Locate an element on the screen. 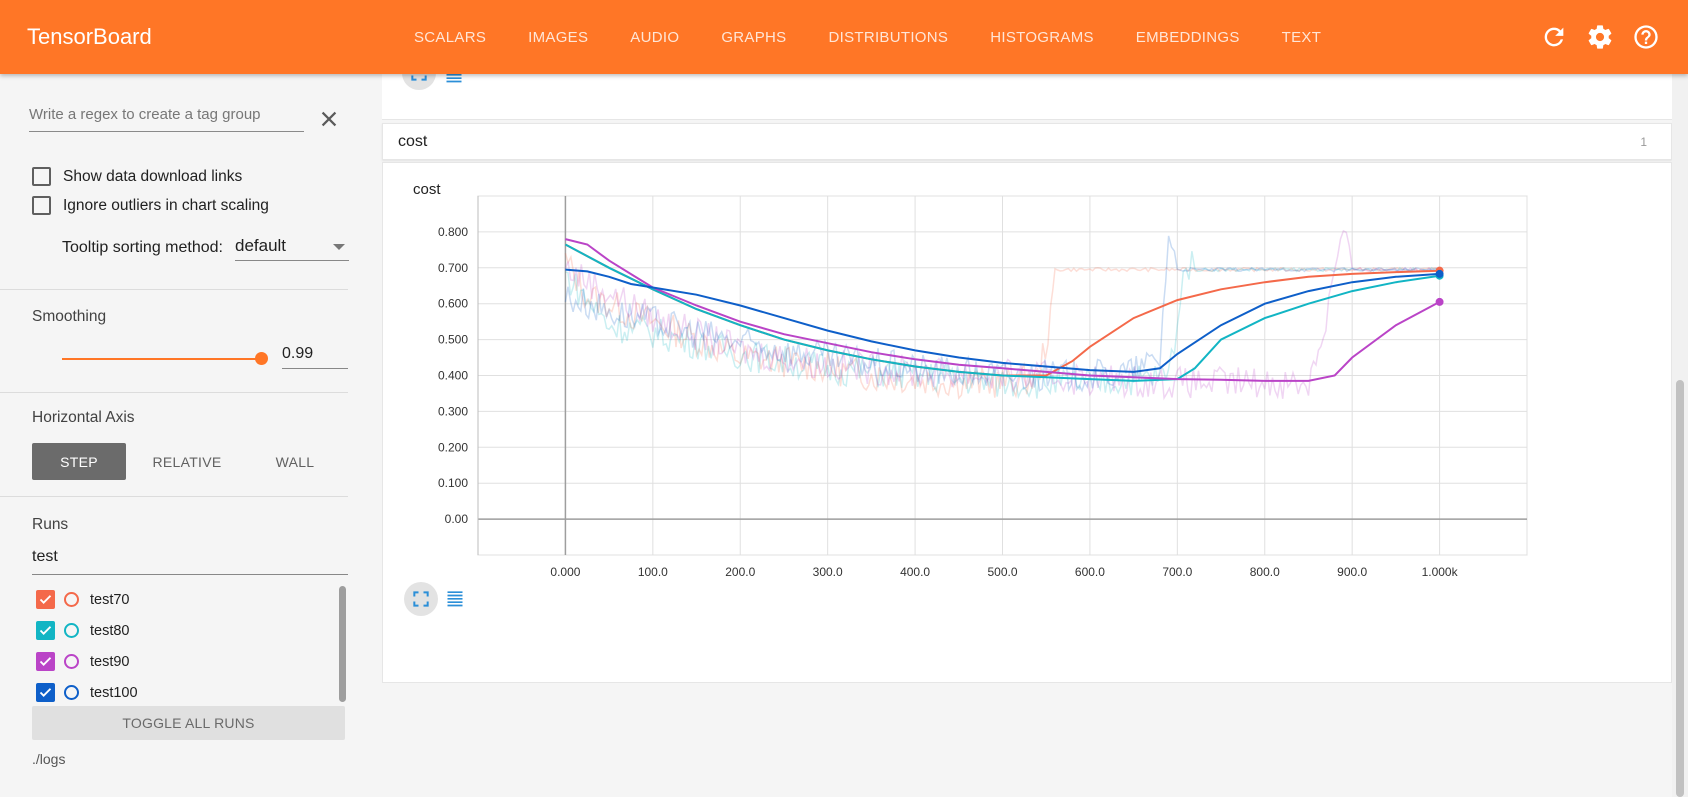  run-label: test80 is located at coordinates (110, 630).